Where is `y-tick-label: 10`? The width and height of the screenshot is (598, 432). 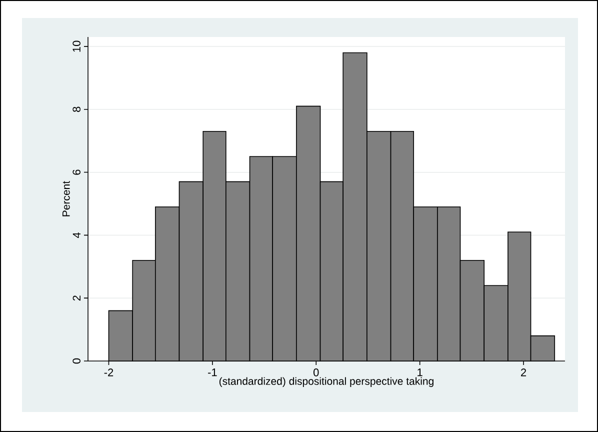
y-tick-label: 10 is located at coordinates (76, 46).